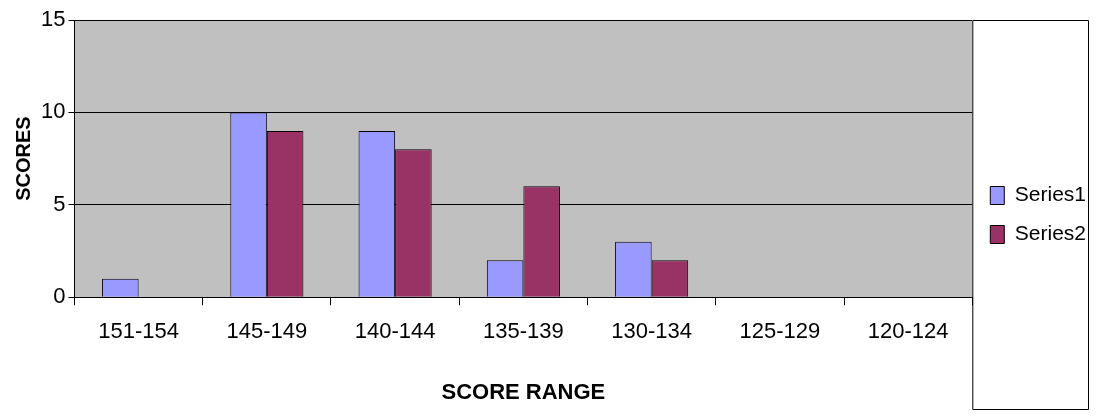 The image size is (1096, 418). Describe the element at coordinates (53, 19) in the screenshot. I see `y-tick-label: 15` at that location.